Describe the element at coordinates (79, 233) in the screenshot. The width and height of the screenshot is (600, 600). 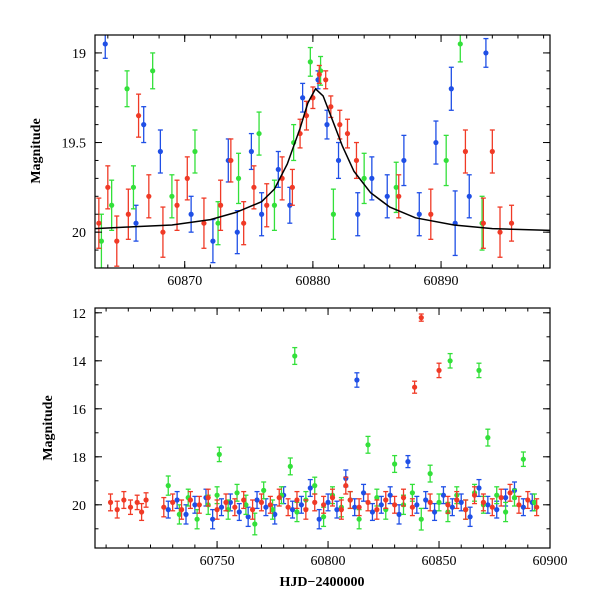
I see `top-ytick-label: 20` at that location.